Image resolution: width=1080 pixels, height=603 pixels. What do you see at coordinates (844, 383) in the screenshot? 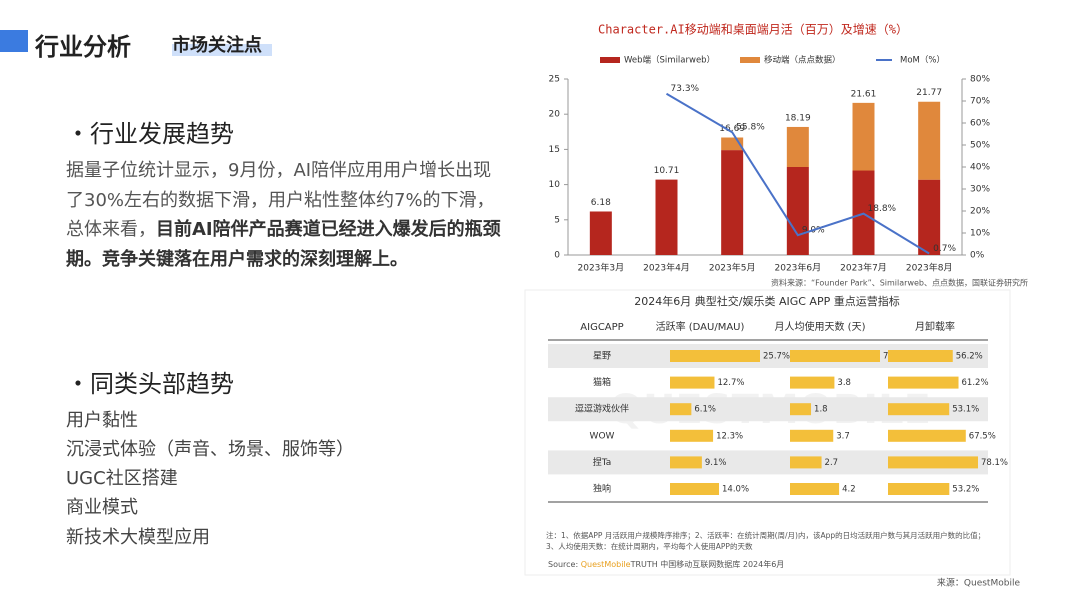
I see `cell-value: 3.8` at bounding box center [844, 383].